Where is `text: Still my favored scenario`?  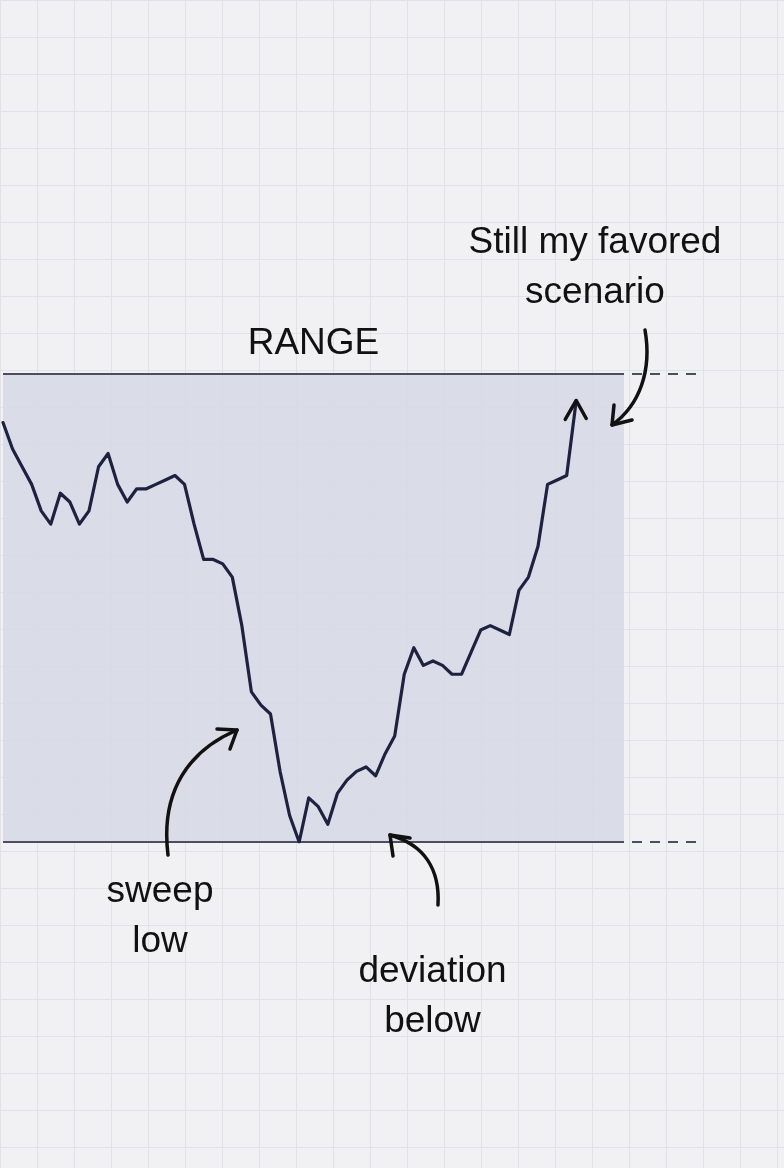
text: Still my favored scenario is located at coordinates (595, 266).